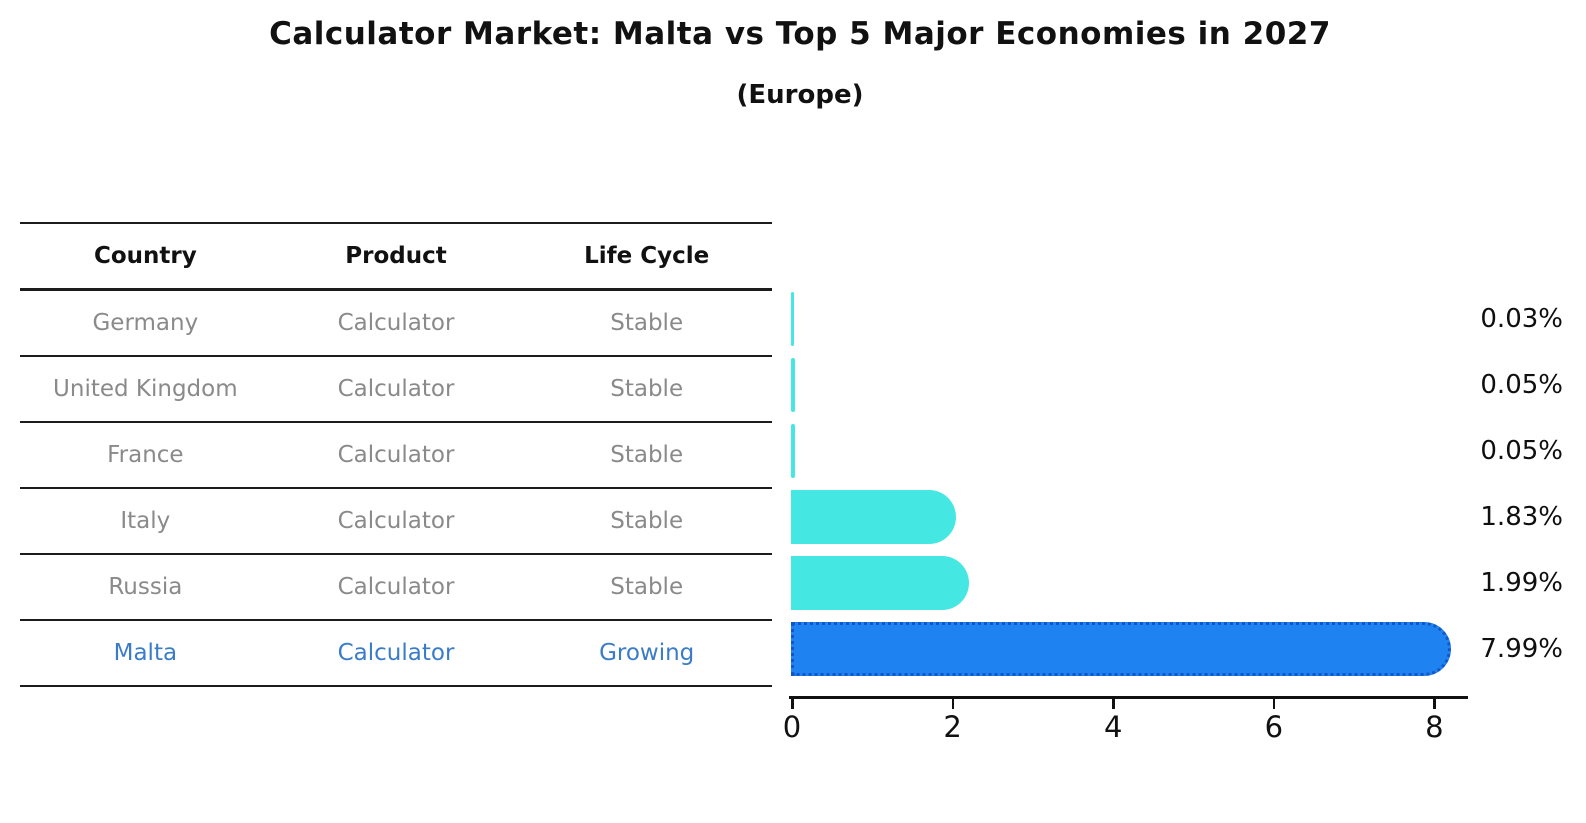 This screenshot has height=823, width=1586. I want to click on x-axis-line, so click(1128, 697).